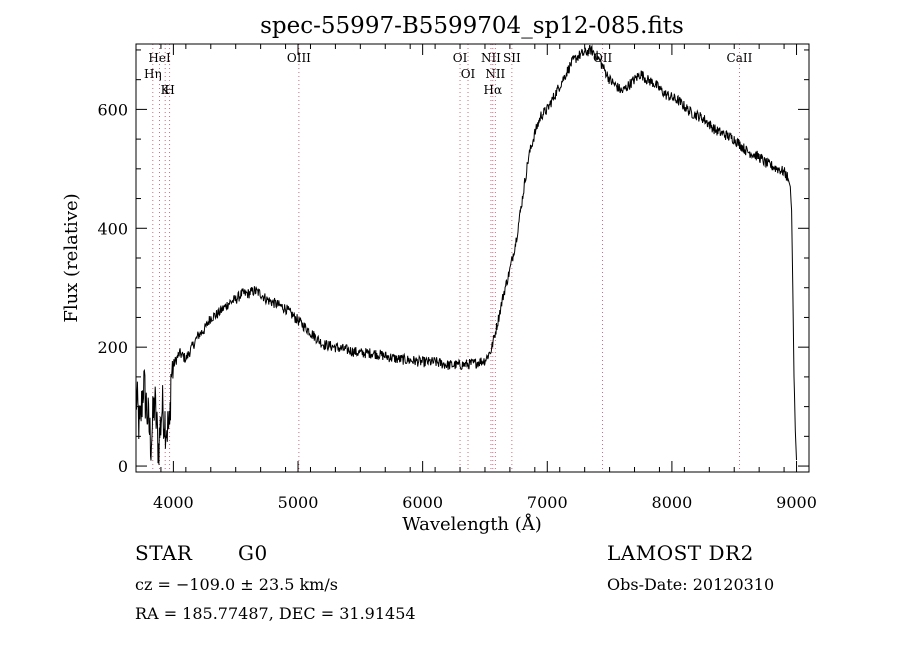  I want to click on emission-line-label-7: NII, so click(491, 58).